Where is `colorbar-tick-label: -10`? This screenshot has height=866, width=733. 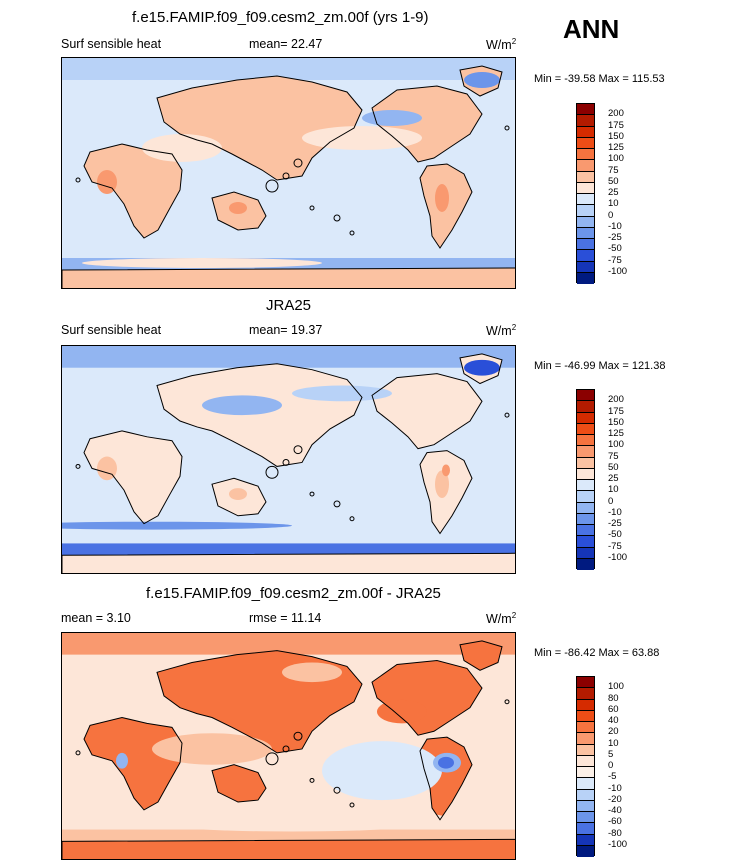
colorbar-tick-label: -10 is located at coordinates (615, 512).